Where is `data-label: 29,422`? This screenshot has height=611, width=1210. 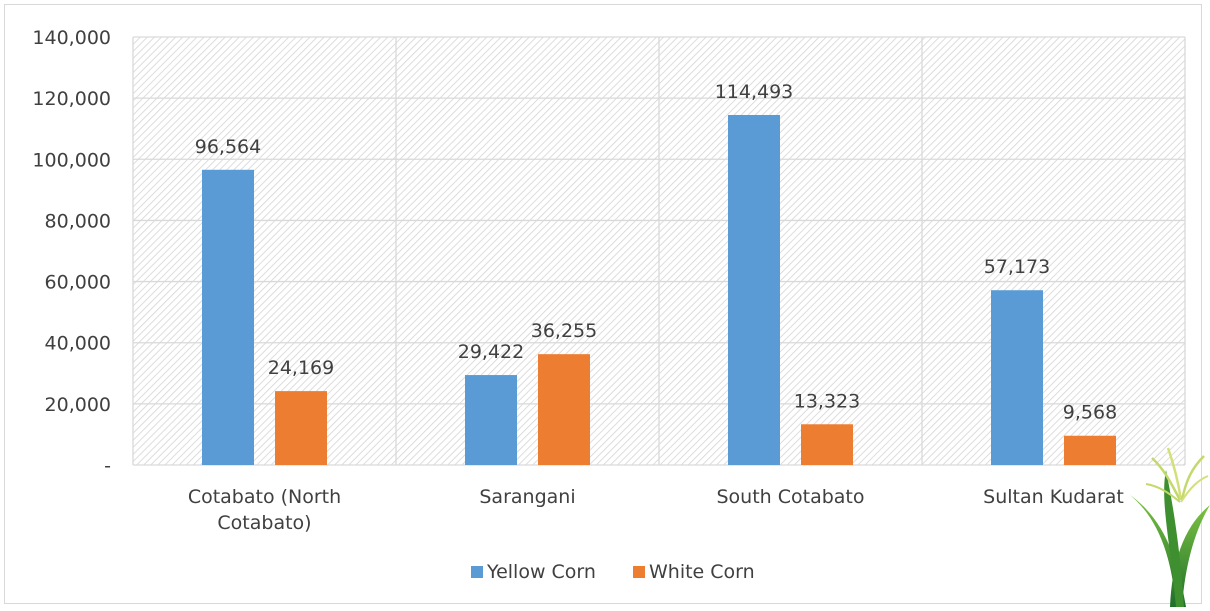 data-label: 29,422 is located at coordinates (491, 352).